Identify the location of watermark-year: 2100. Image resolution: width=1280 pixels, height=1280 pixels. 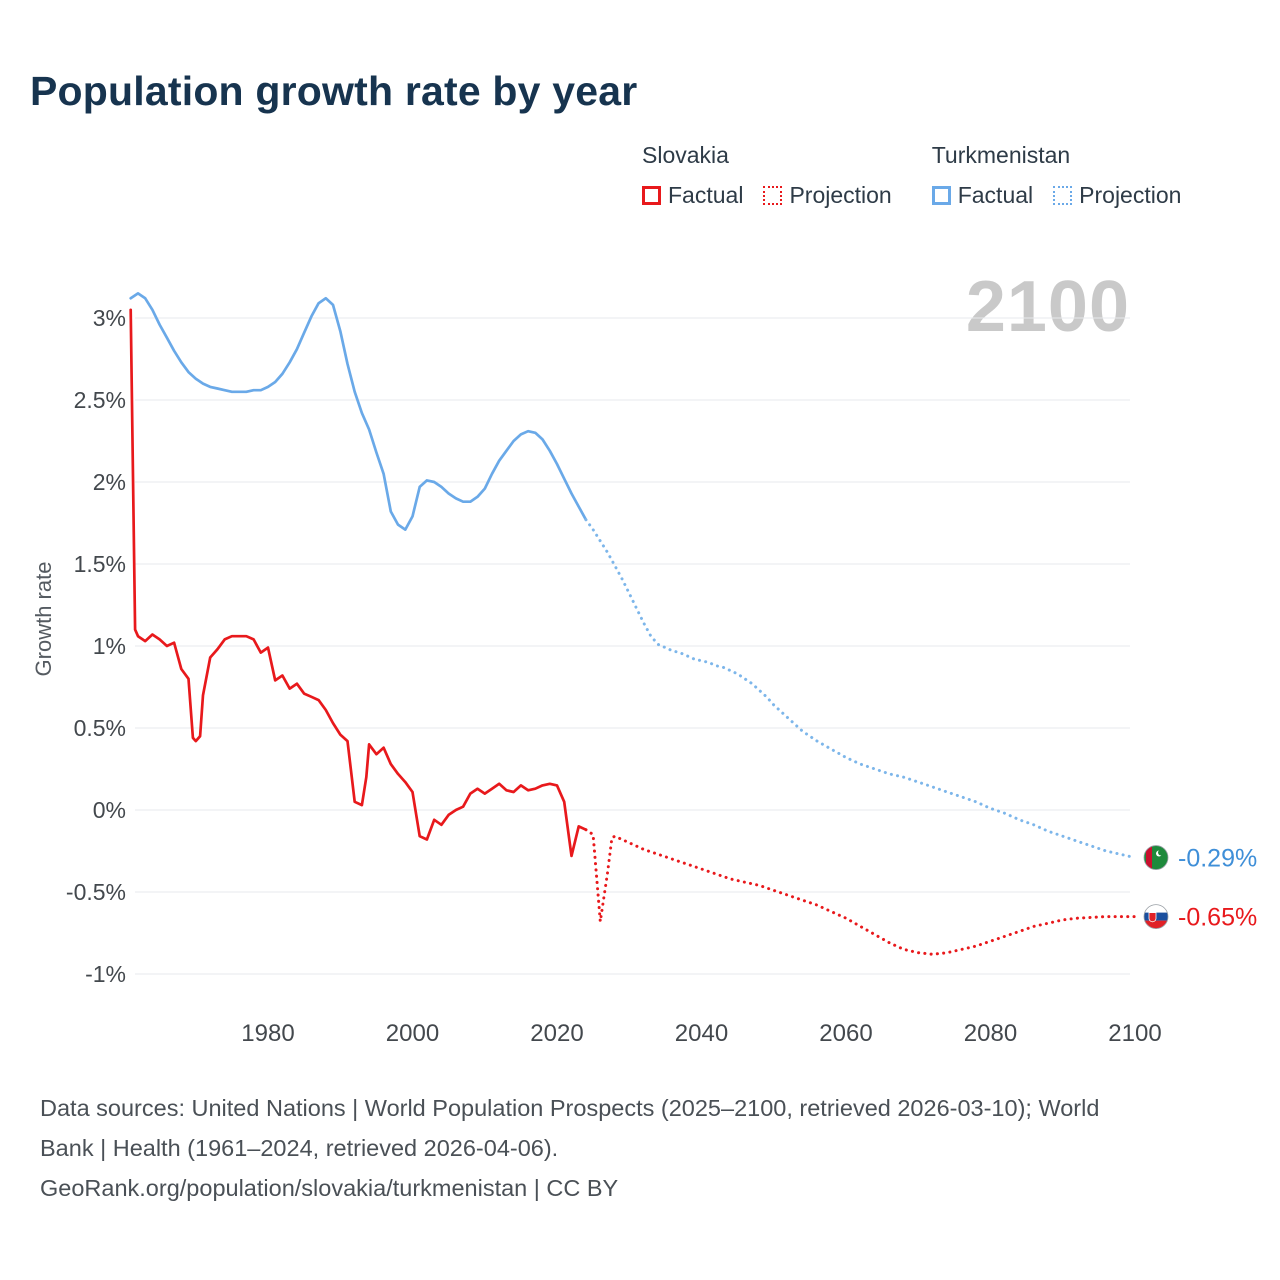
(1047, 307).